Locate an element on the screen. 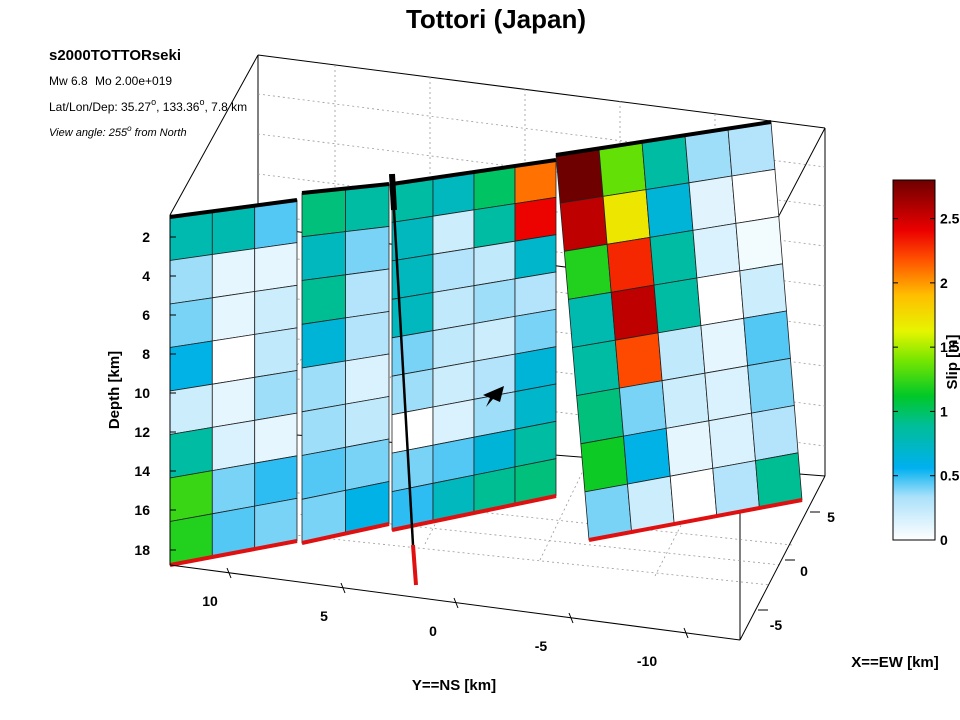 This screenshot has height=720, width=960. view-angle-label: View angle: 255o from North is located at coordinates (118, 131).